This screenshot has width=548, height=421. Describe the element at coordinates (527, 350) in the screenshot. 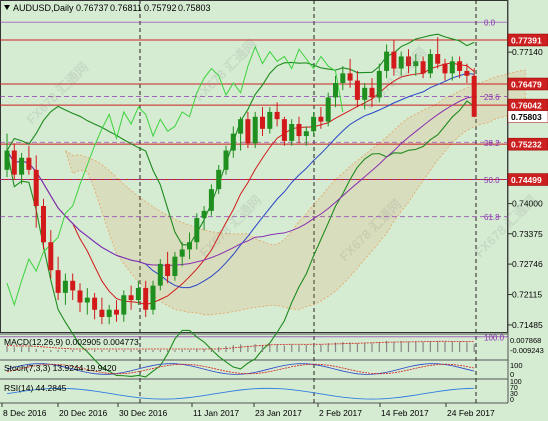

I see `macd-axis-bottom: -0.009243` at that location.